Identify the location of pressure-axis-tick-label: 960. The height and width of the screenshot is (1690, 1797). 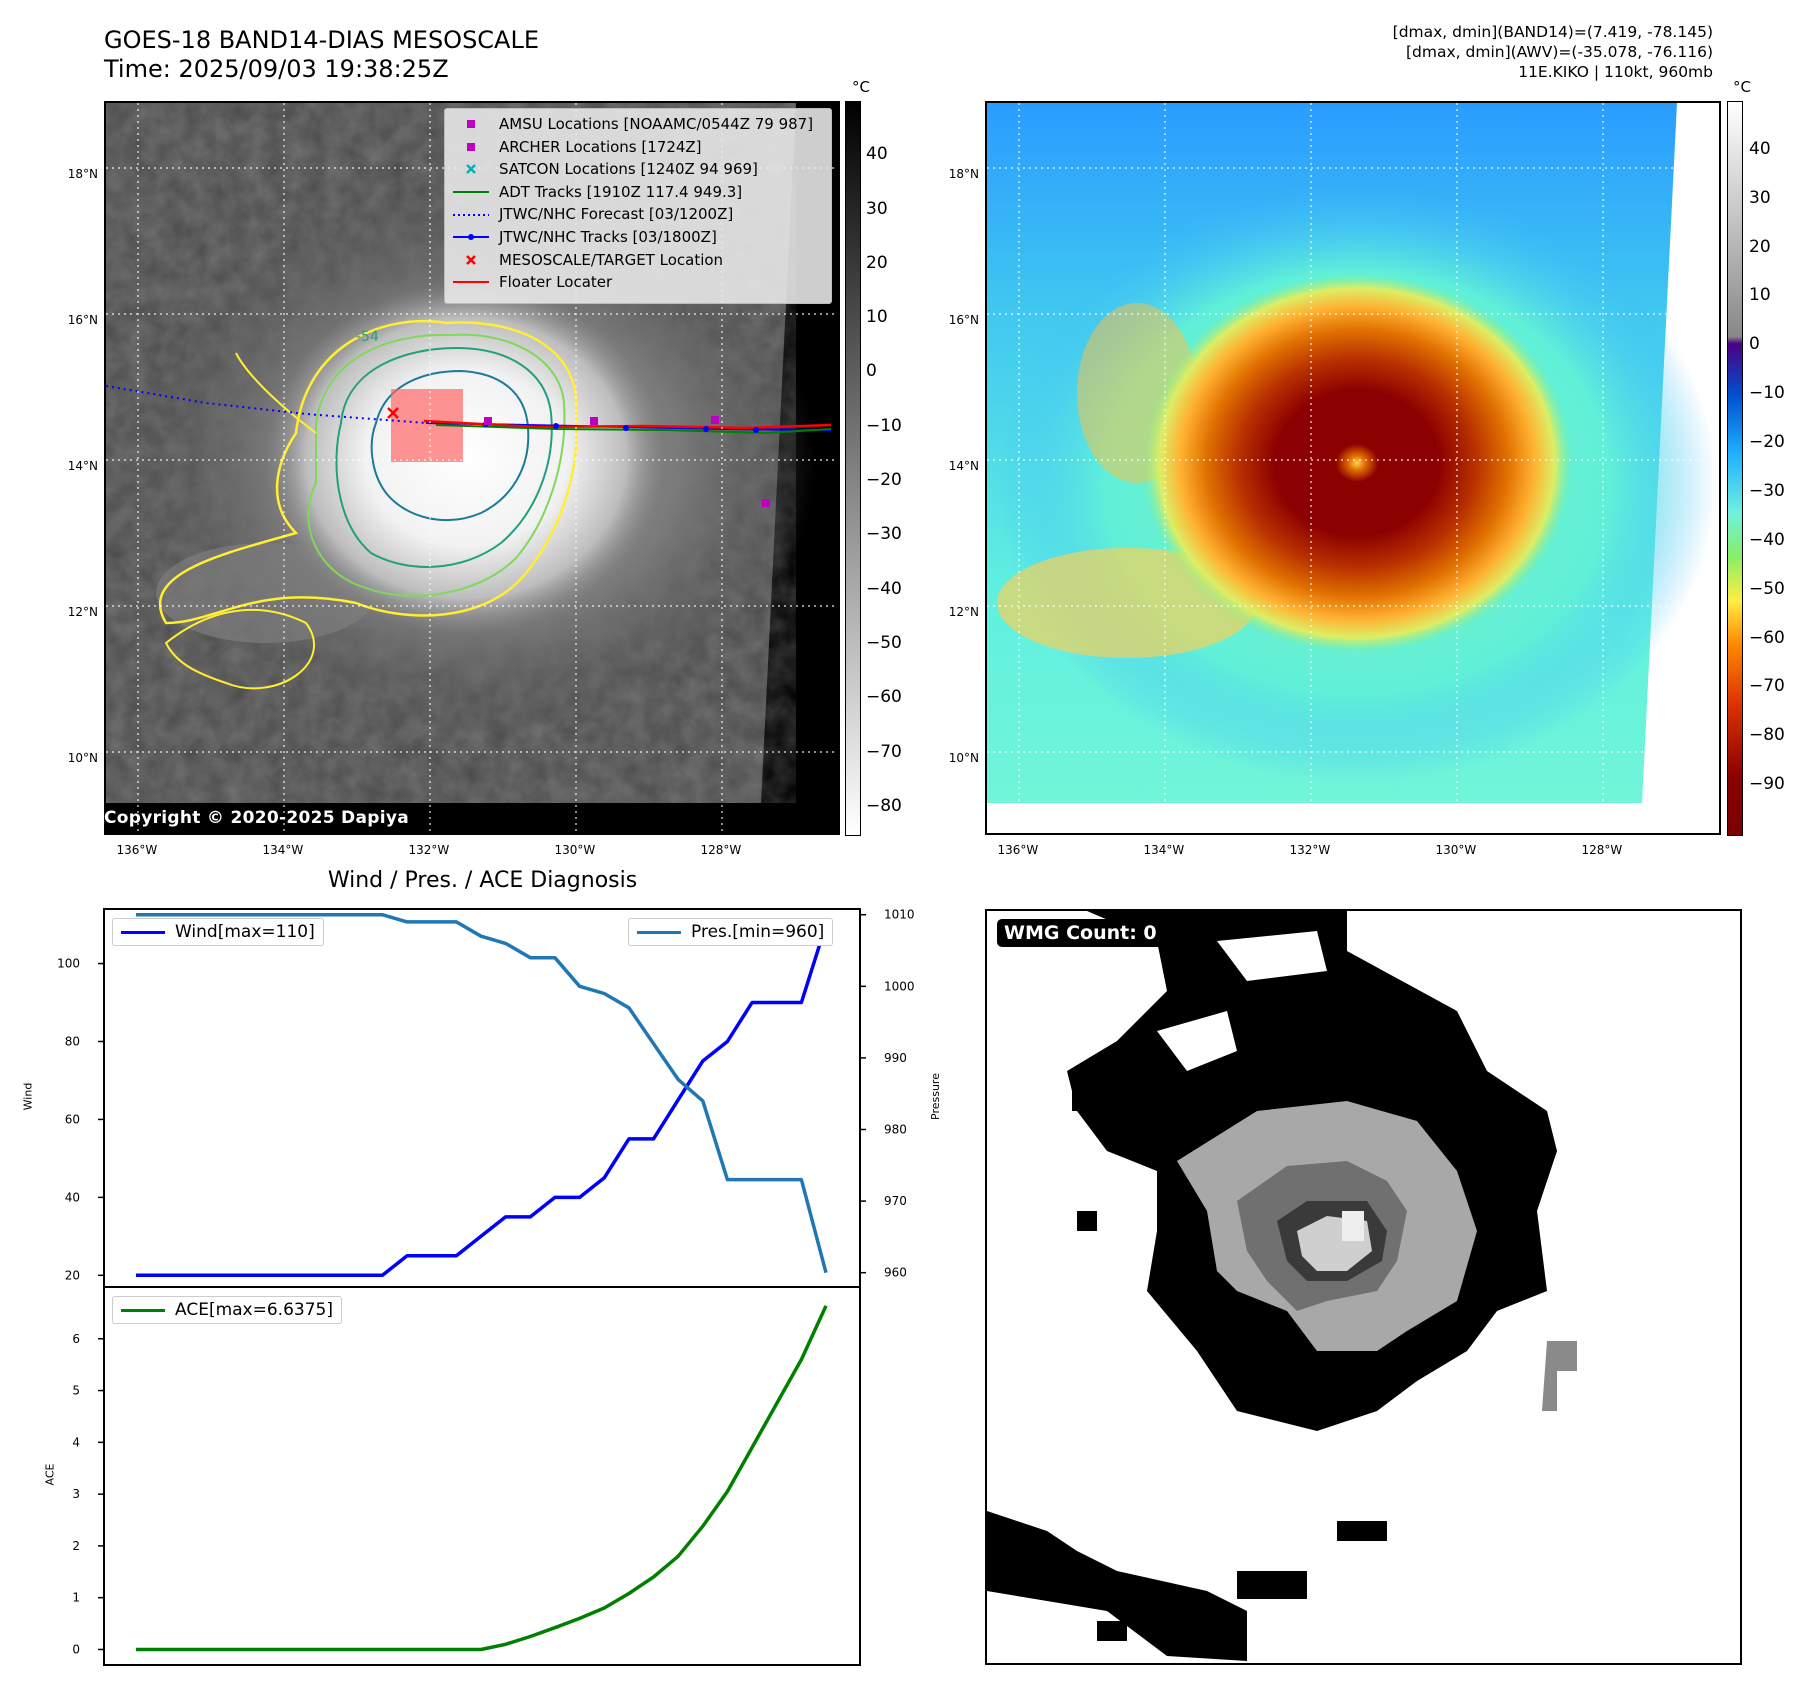
(895, 1273).